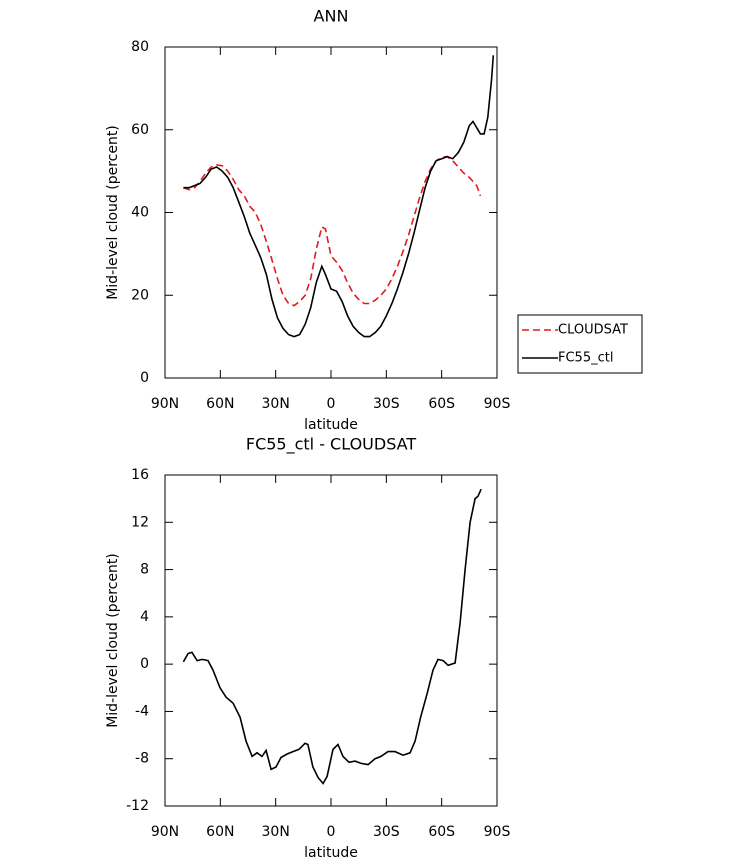  What do you see at coordinates (144, 617) in the screenshot?
I see `y-tick-label: 4` at bounding box center [144, 617].